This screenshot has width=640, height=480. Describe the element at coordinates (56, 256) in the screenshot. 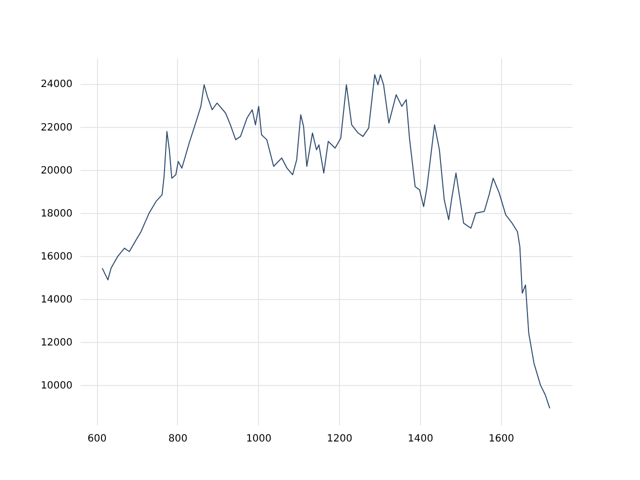

I see `y-tick-label: 16000` at that location.